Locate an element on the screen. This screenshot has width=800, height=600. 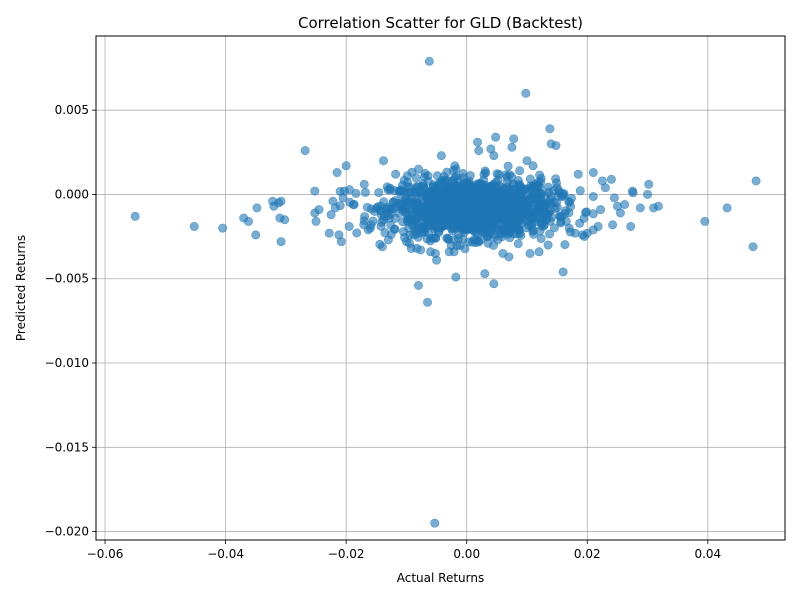
x-axis-ticks: −0.06 −0.04 −0.02 0.00 0.02 0.04 is located at coordinates (404, 550).